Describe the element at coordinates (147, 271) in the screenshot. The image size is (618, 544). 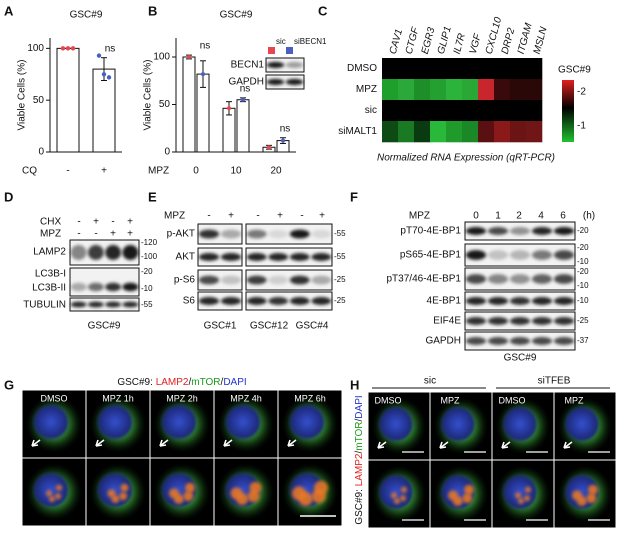
I see `marker-label: -20` at that location.